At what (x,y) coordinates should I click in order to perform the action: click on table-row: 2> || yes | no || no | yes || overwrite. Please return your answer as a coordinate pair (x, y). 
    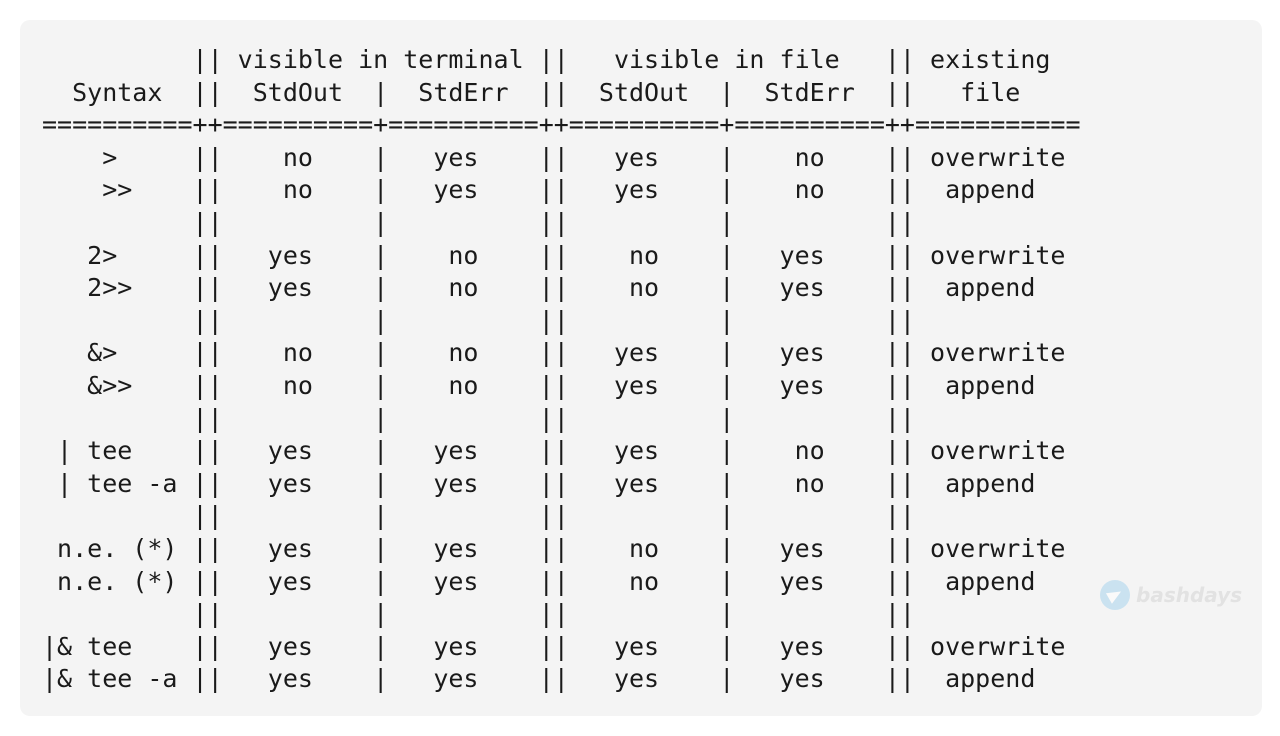
    Looking at the image, I should click on (554, 255).